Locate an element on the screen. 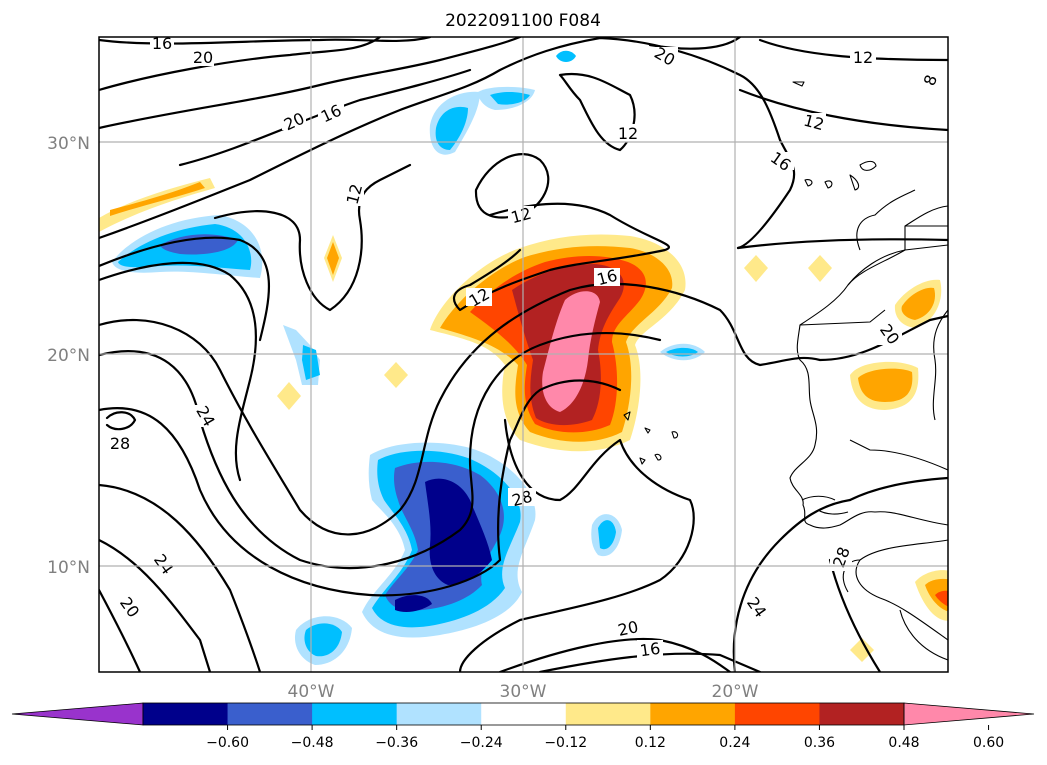 The width and height of the screenshot is (1047, 765). lat-label-10n: 10°N is located at coordinates (68, 568).